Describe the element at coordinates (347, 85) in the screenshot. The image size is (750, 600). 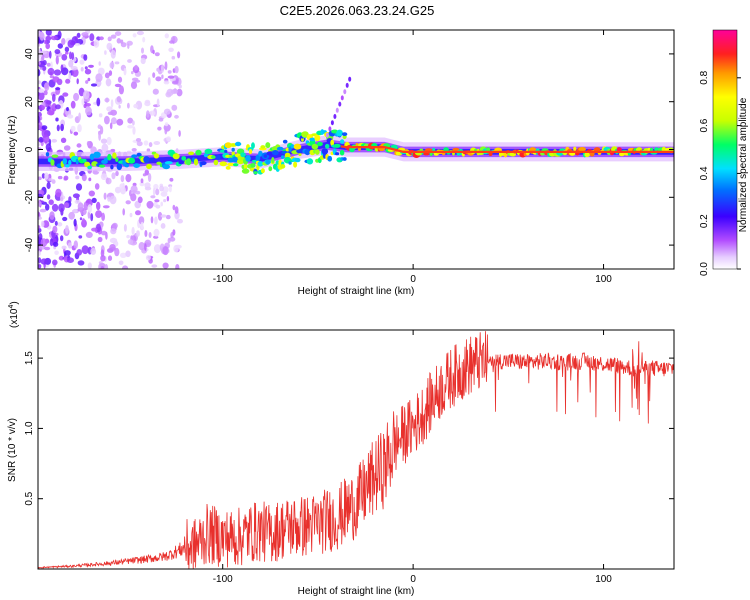
I see `spectrogram-streak-blob` at that location.